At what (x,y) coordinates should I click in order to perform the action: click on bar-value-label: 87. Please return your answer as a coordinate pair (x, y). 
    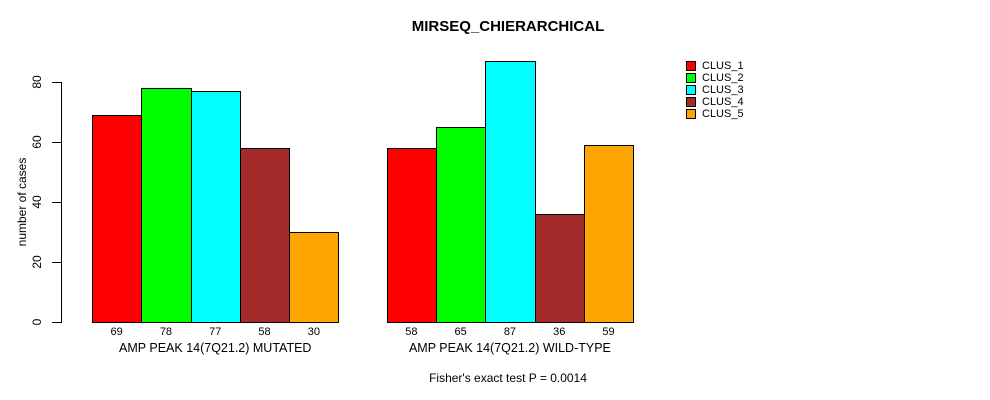
    Looking at the image, I should click on (510, 332).